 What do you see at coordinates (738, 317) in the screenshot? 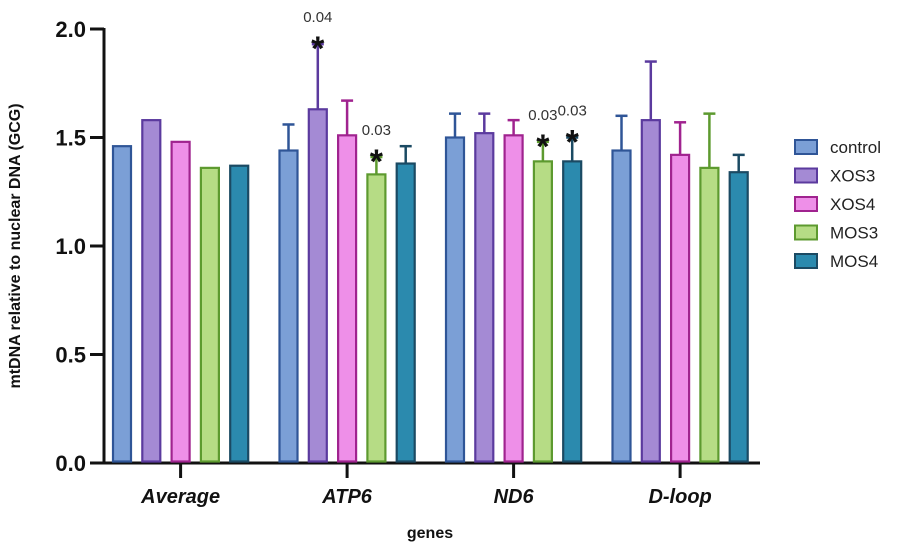
I see `bar-mos4-d-loop` at bounding box center [738, 317].